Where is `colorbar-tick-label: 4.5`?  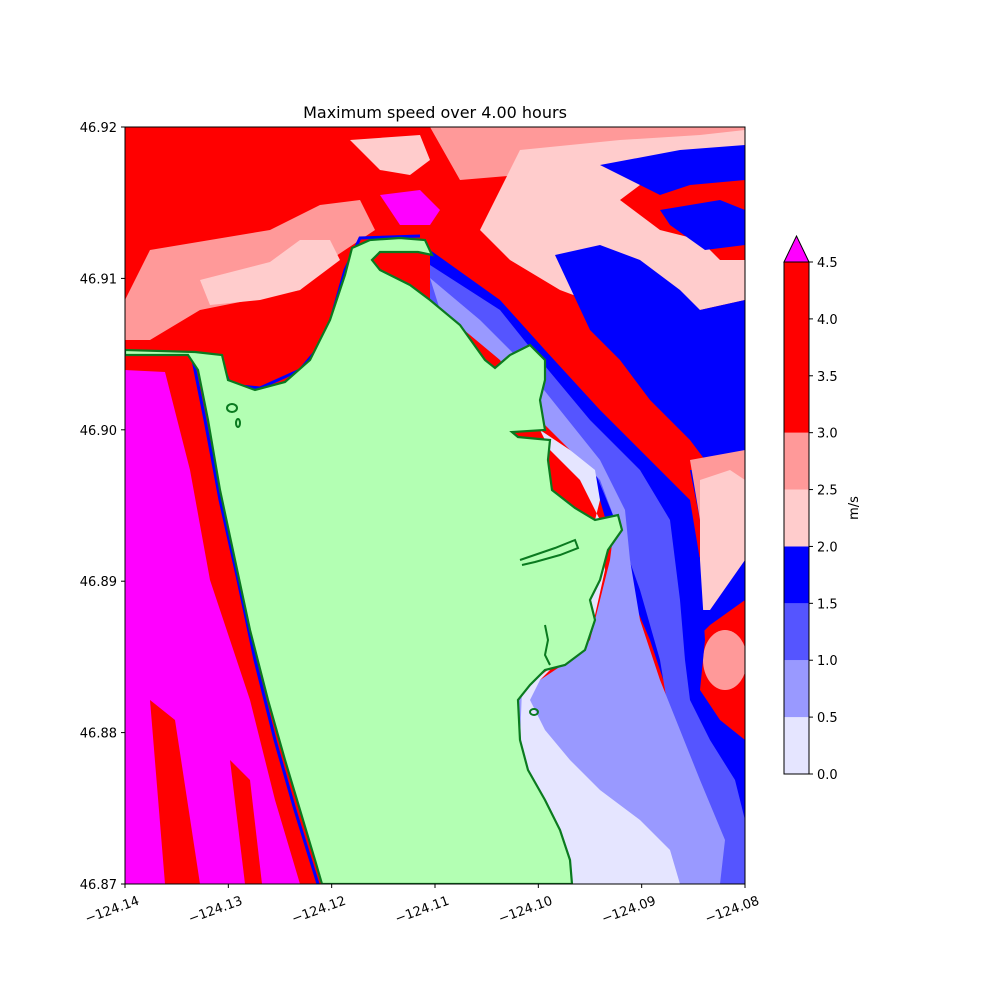 colorbar-tick-label: 4.5 is located at coordinates (827, 263).